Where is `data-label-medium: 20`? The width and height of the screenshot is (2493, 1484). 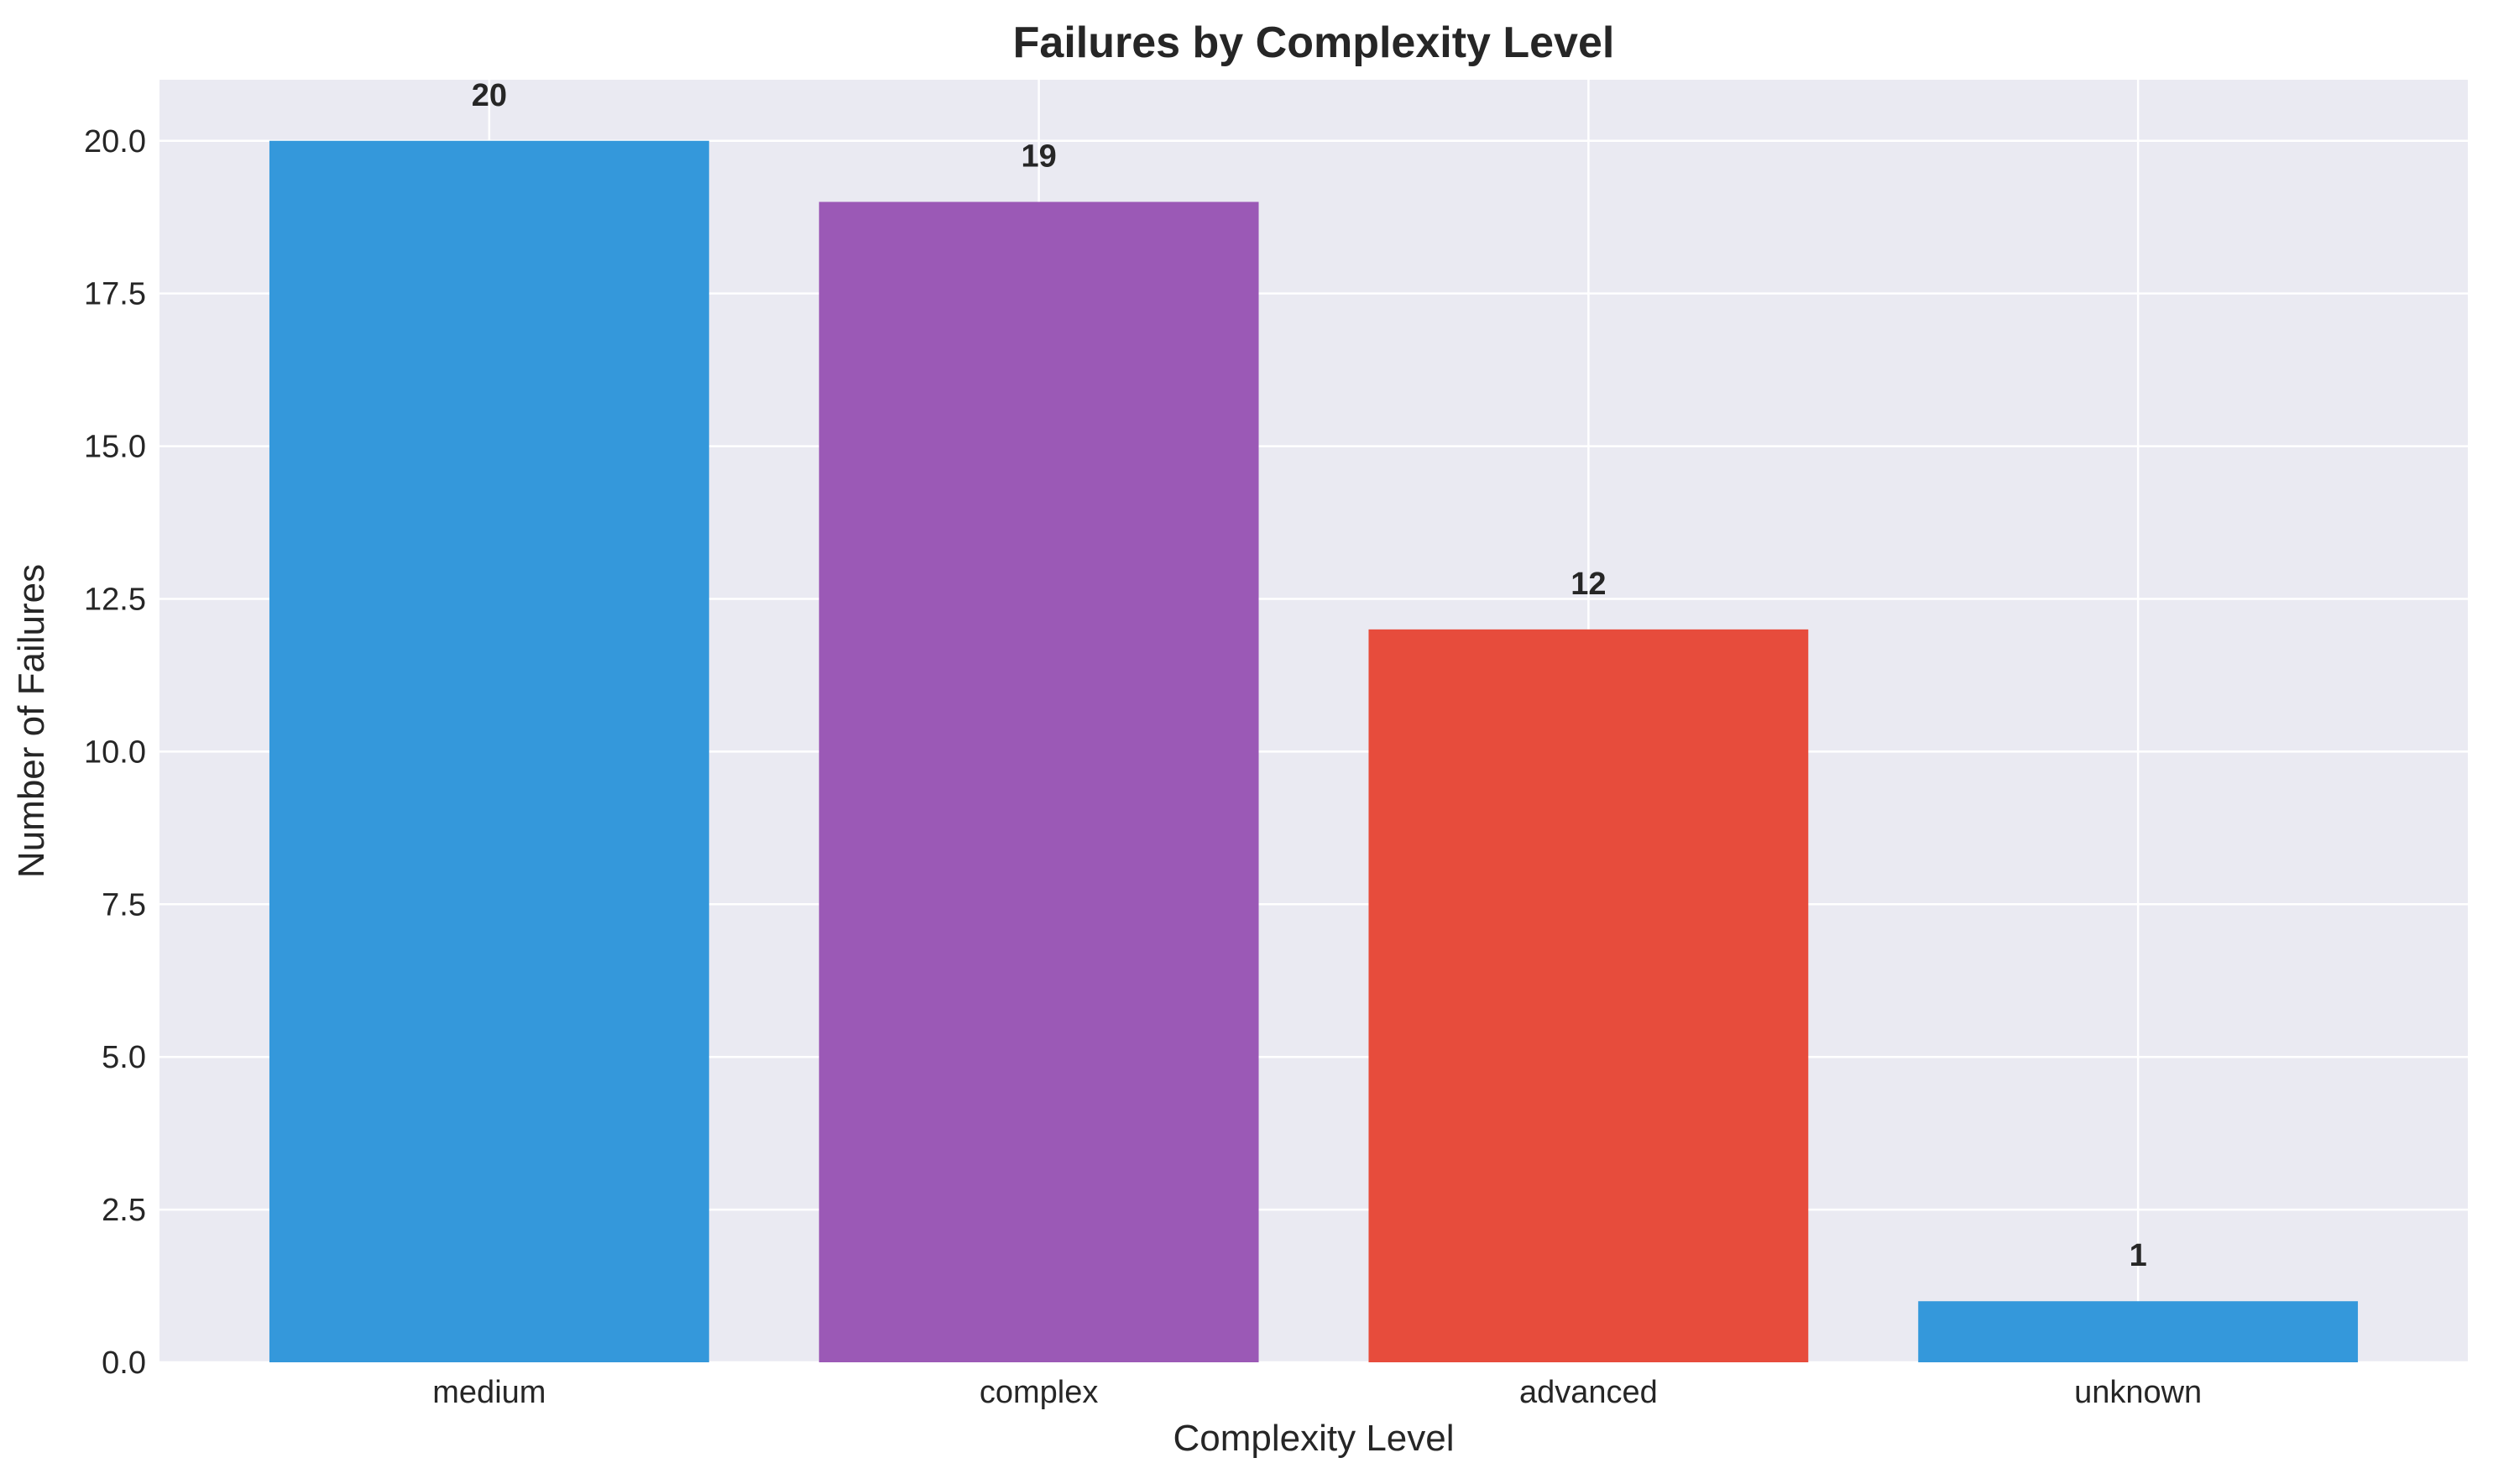
data-label-medium: 20 is located at coordinates (490, 95).